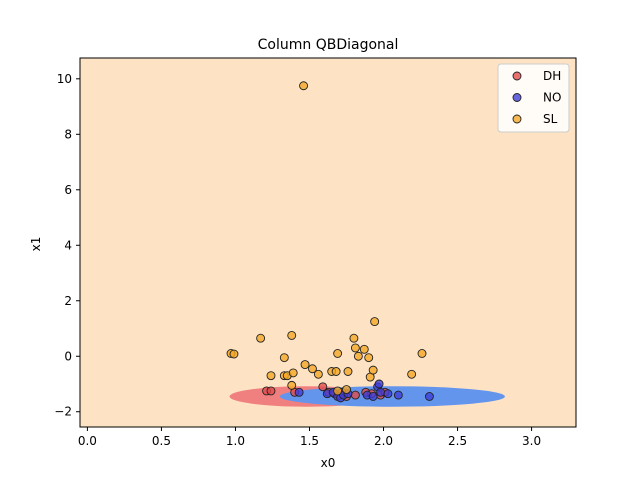 This screenshot has height=480, width=640. I want to click on y-tick-label: 2, so click(68, 301).